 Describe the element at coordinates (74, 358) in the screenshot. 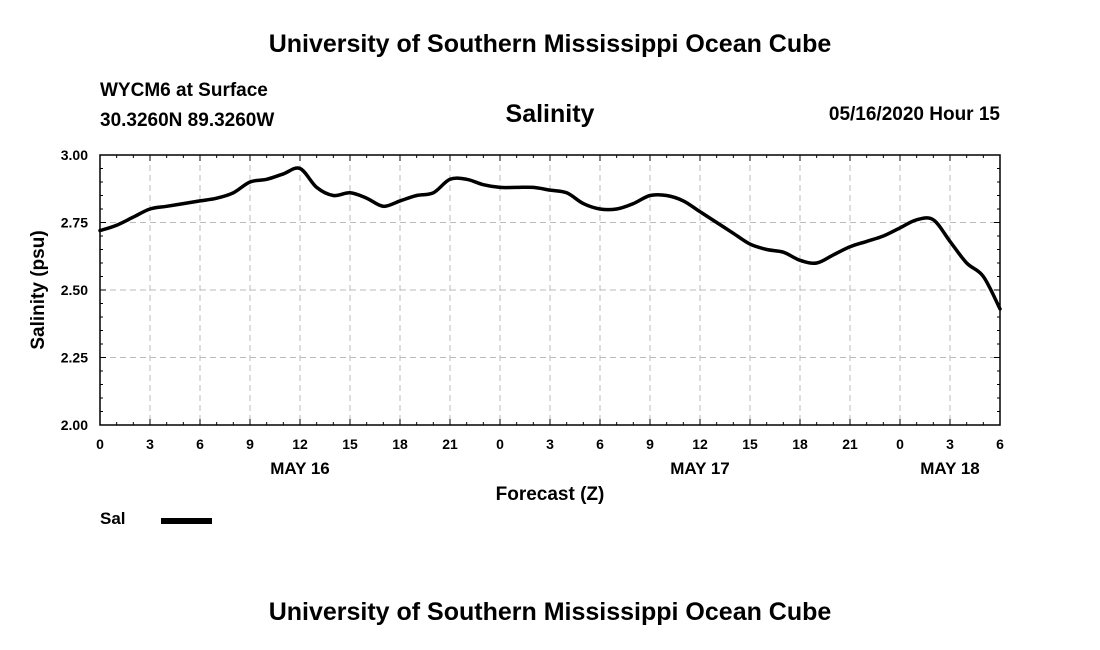

I see `y-tick-label: 2.25` at that location.